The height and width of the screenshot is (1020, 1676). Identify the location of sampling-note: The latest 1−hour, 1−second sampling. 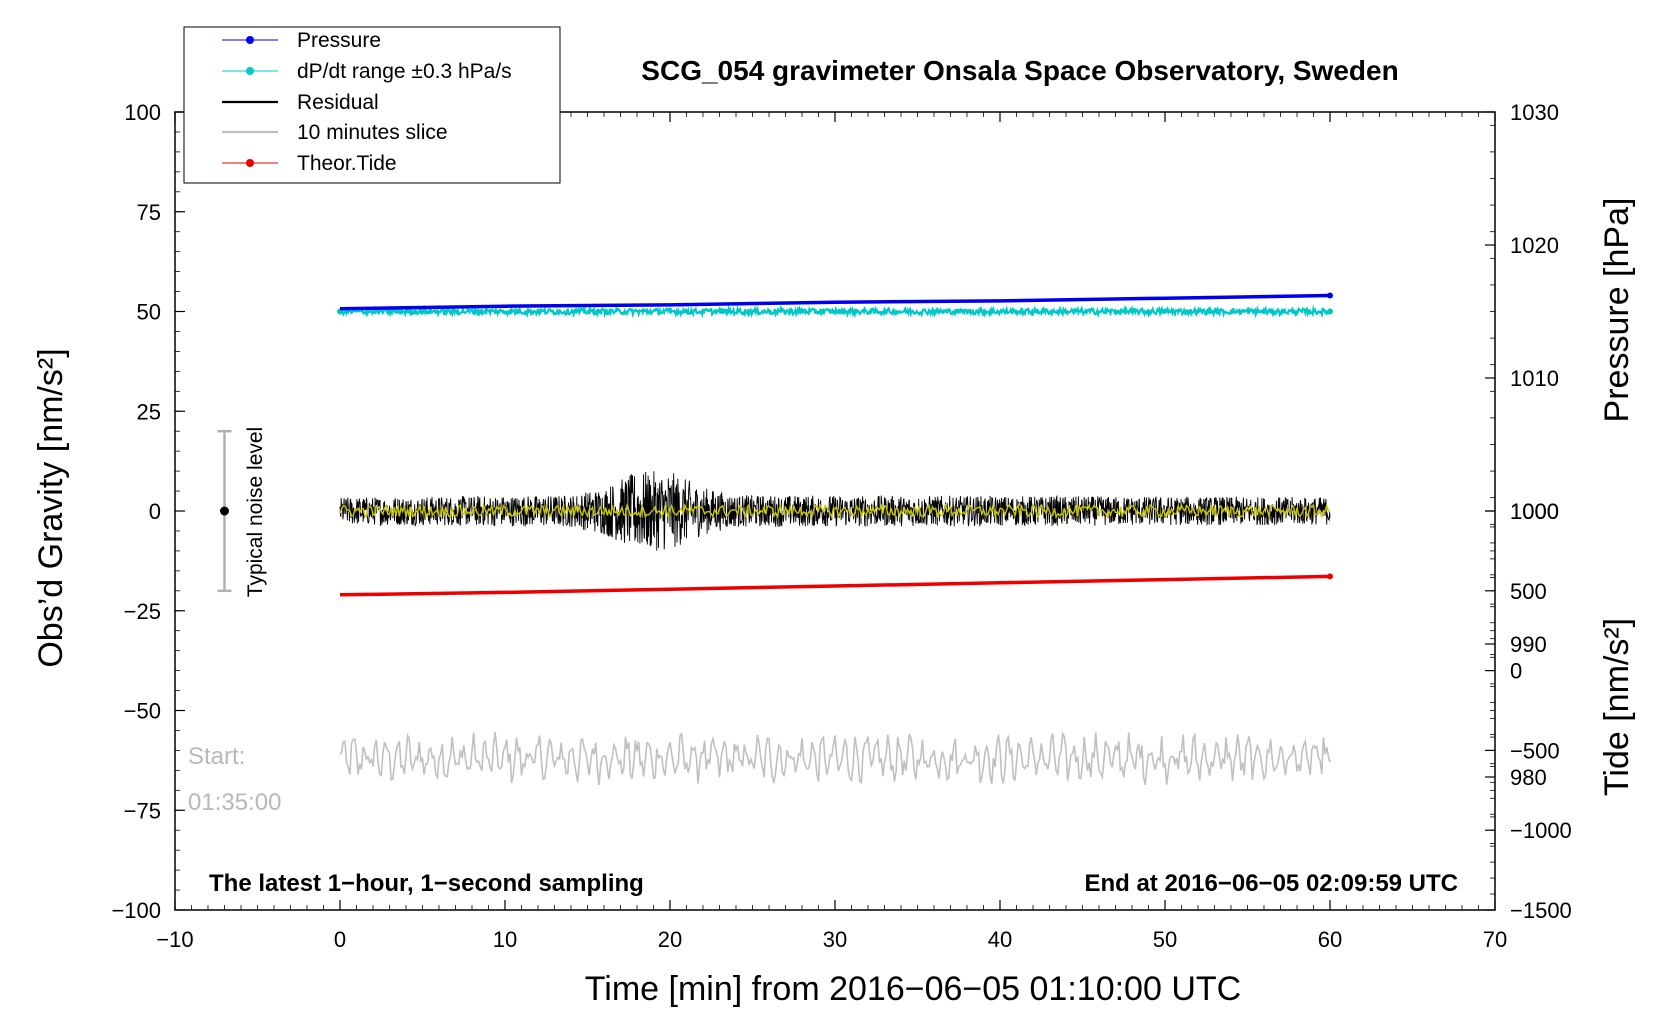
(426, 883).